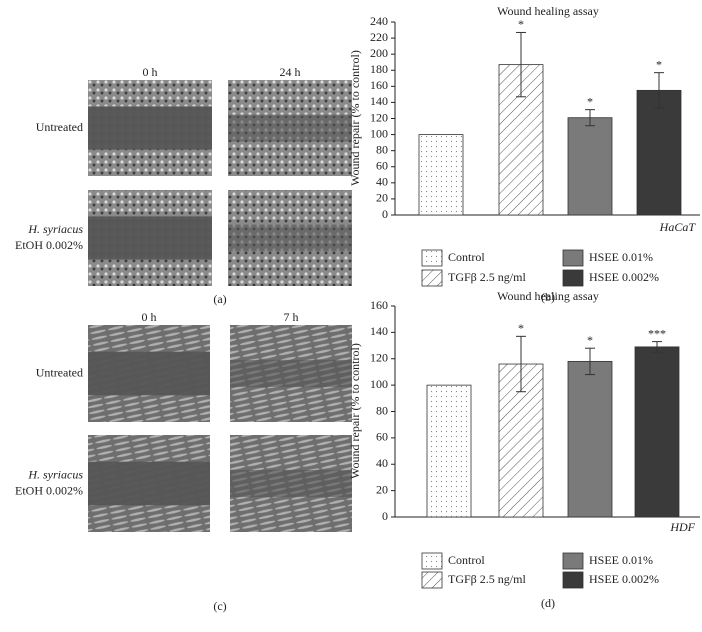 The height and width of the screenshot is (632, 702). I want to click on panel-label: (b), so click(548, 297).